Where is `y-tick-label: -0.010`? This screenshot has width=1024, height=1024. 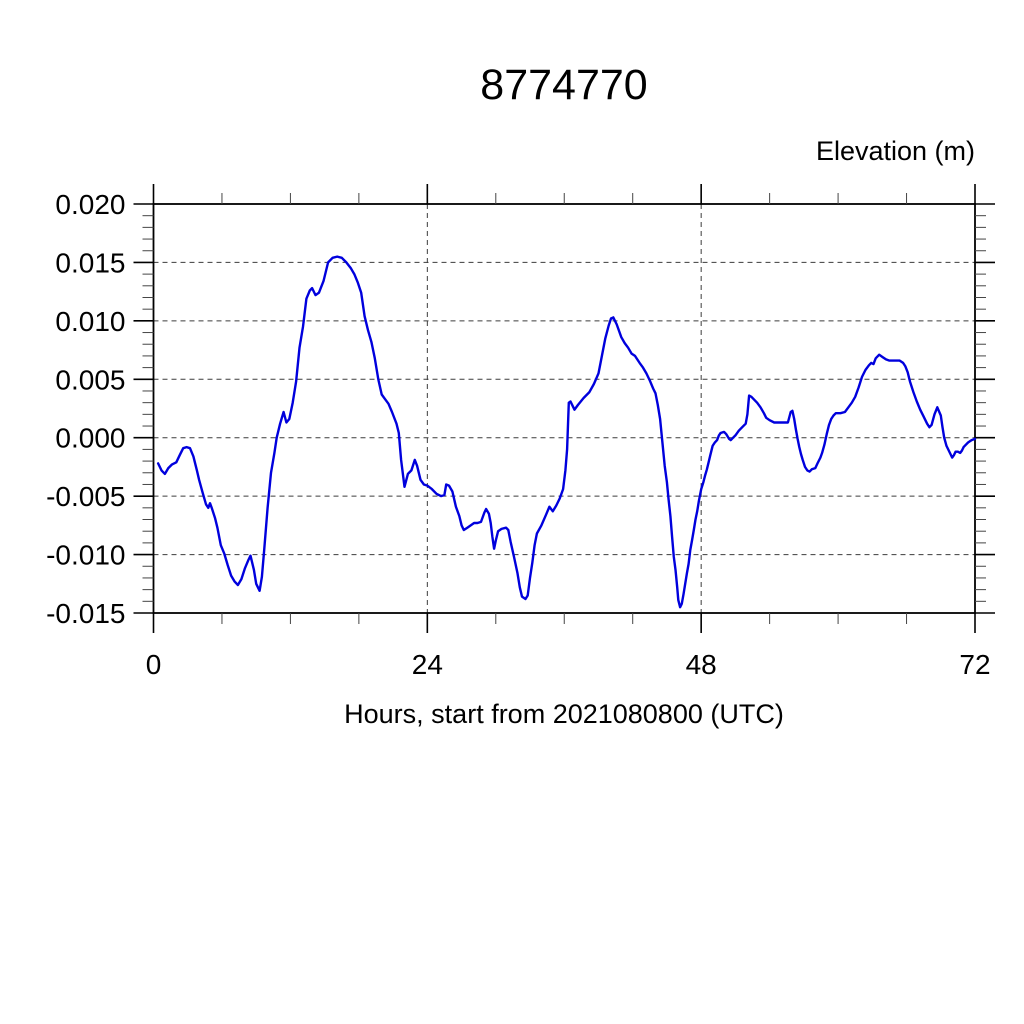
y-tick-label: -0.010 is located at coordinates (85, 555).